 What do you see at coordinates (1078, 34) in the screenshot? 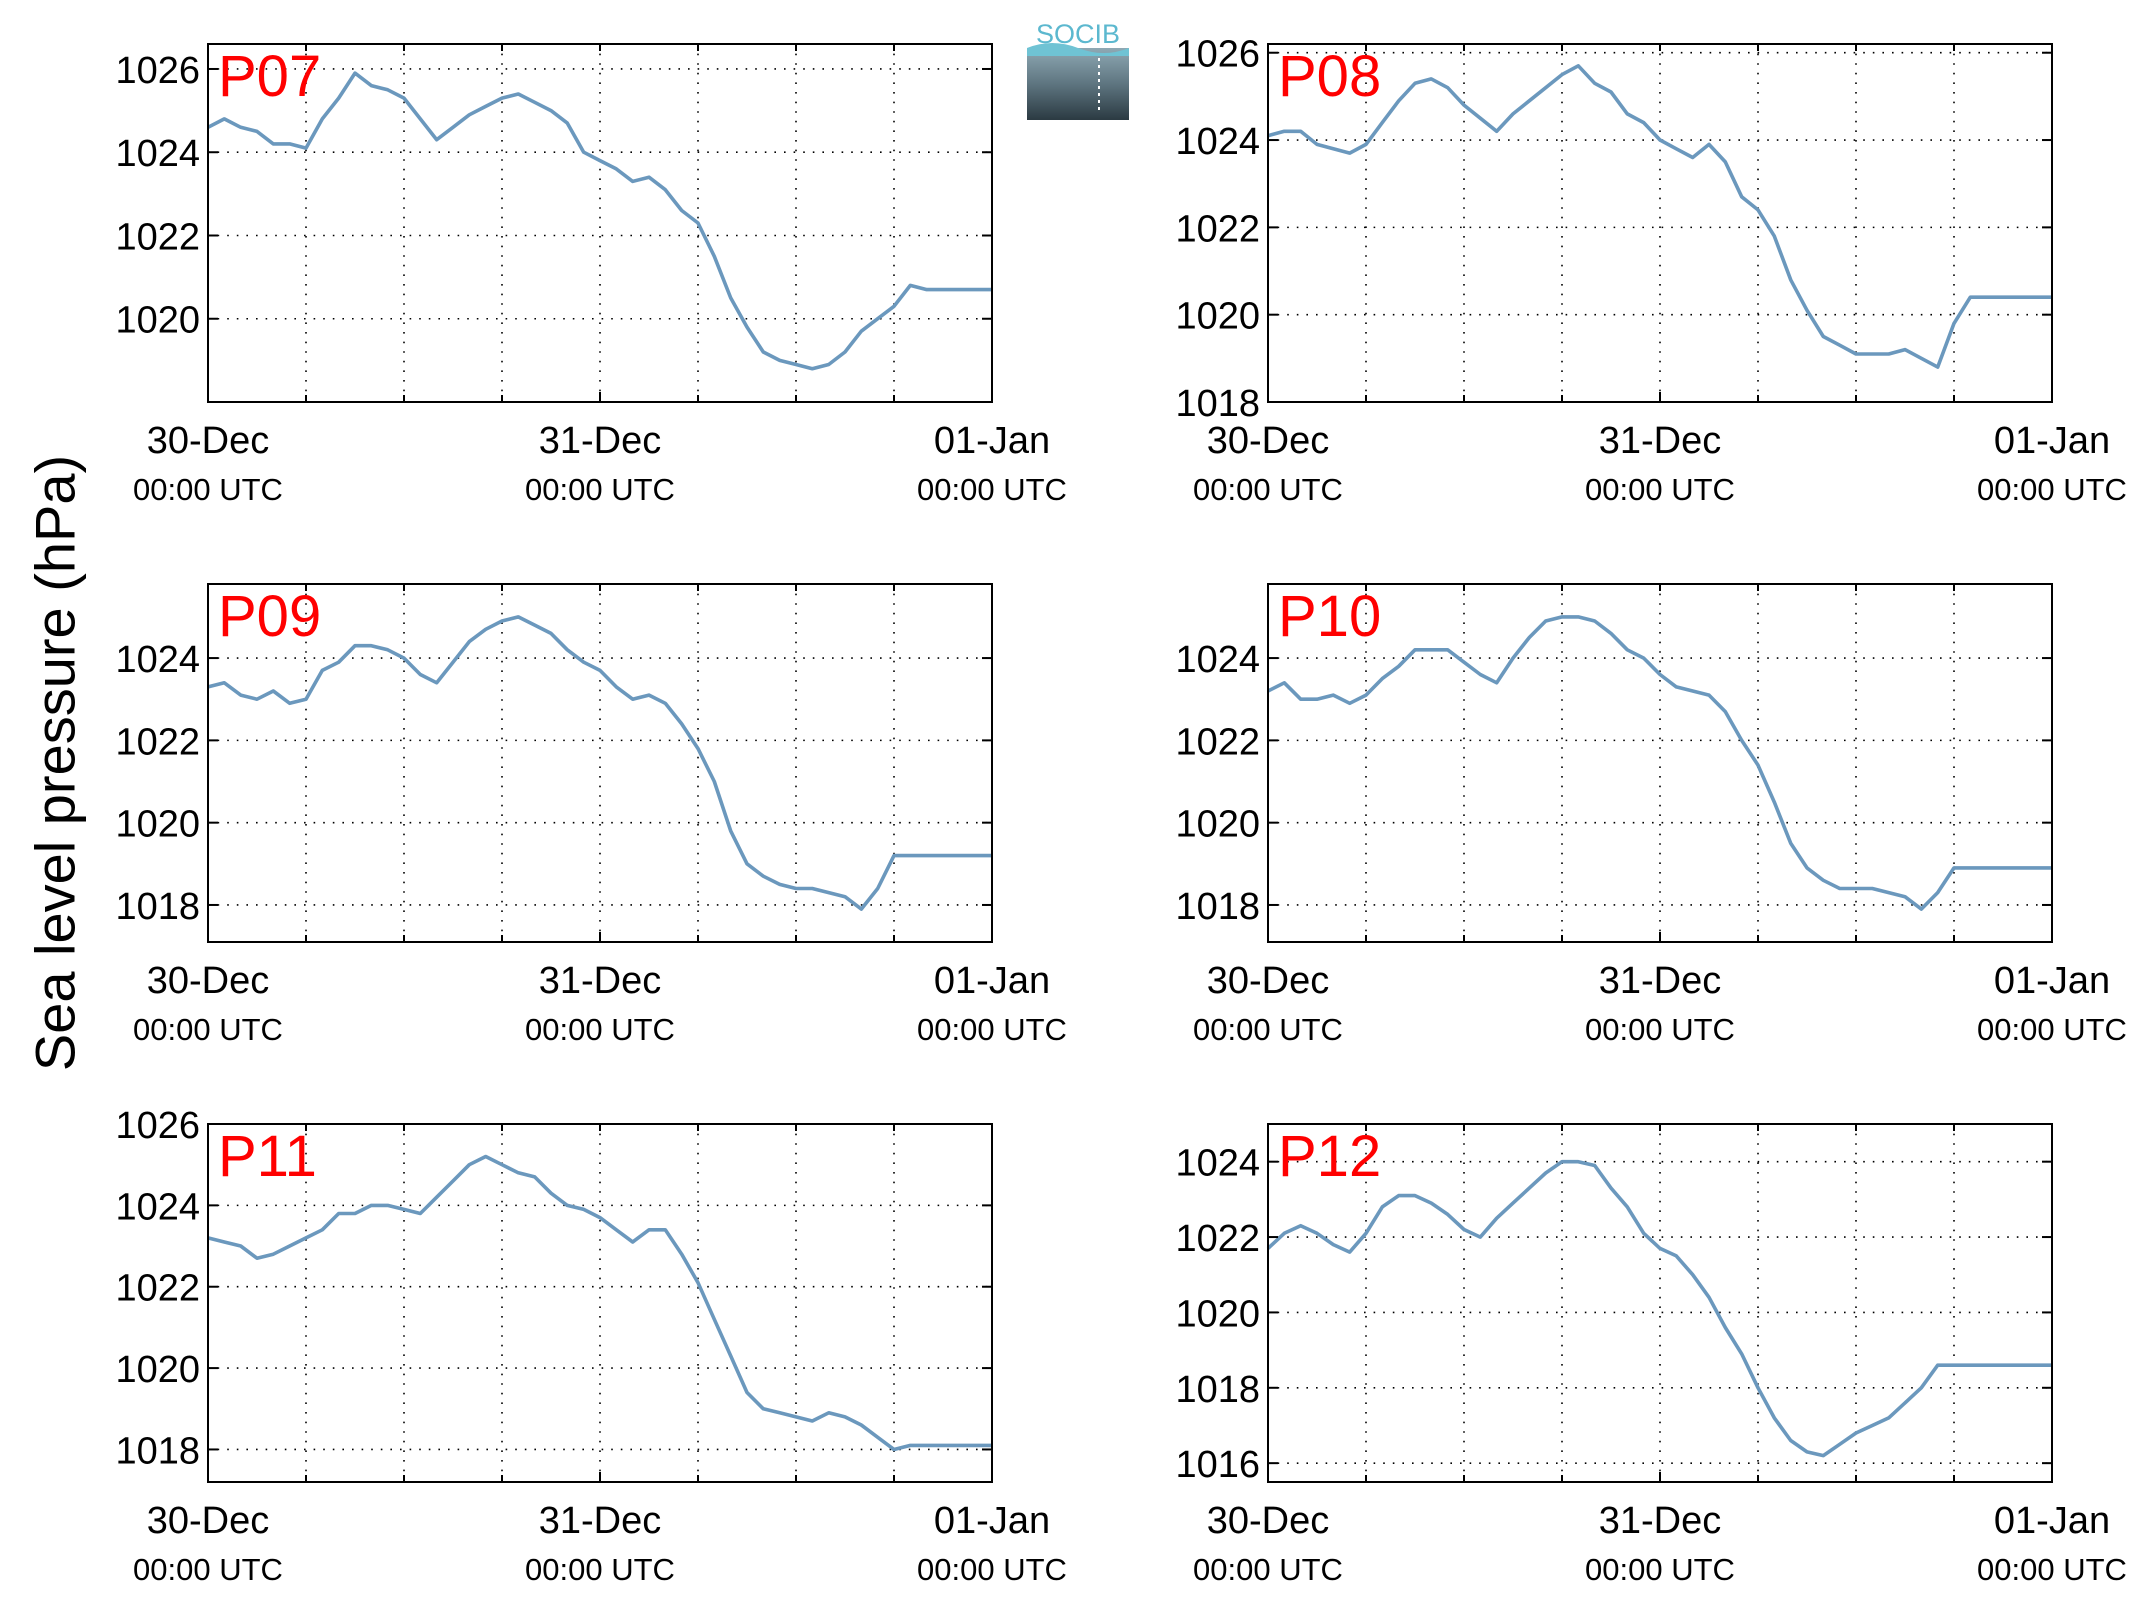
I see `svg-text: SOCIB` at bounding box center [1078, 34].